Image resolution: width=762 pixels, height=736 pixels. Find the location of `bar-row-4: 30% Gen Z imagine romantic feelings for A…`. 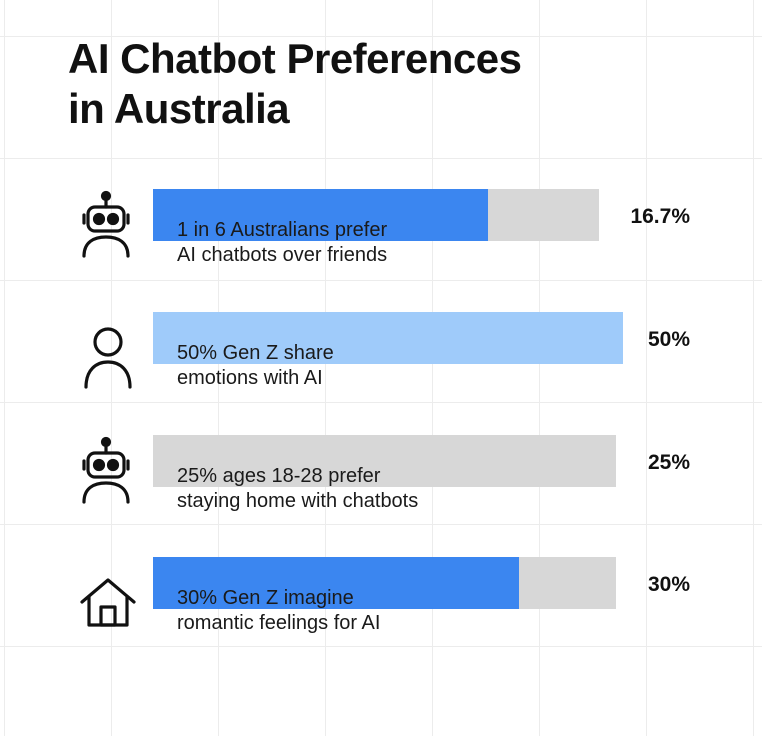

bar-row-4: 30% Gen Z imagine romantic feelings for A… is located at coordinates (381, 600).